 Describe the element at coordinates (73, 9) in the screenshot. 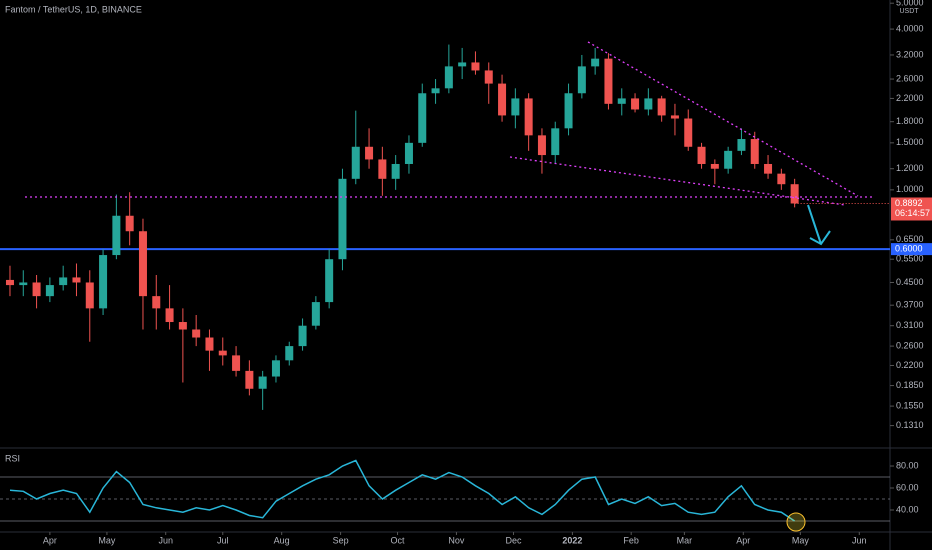

I see `chart-title: Fantom / TetherUS, 1D, BINANCE` at that location.